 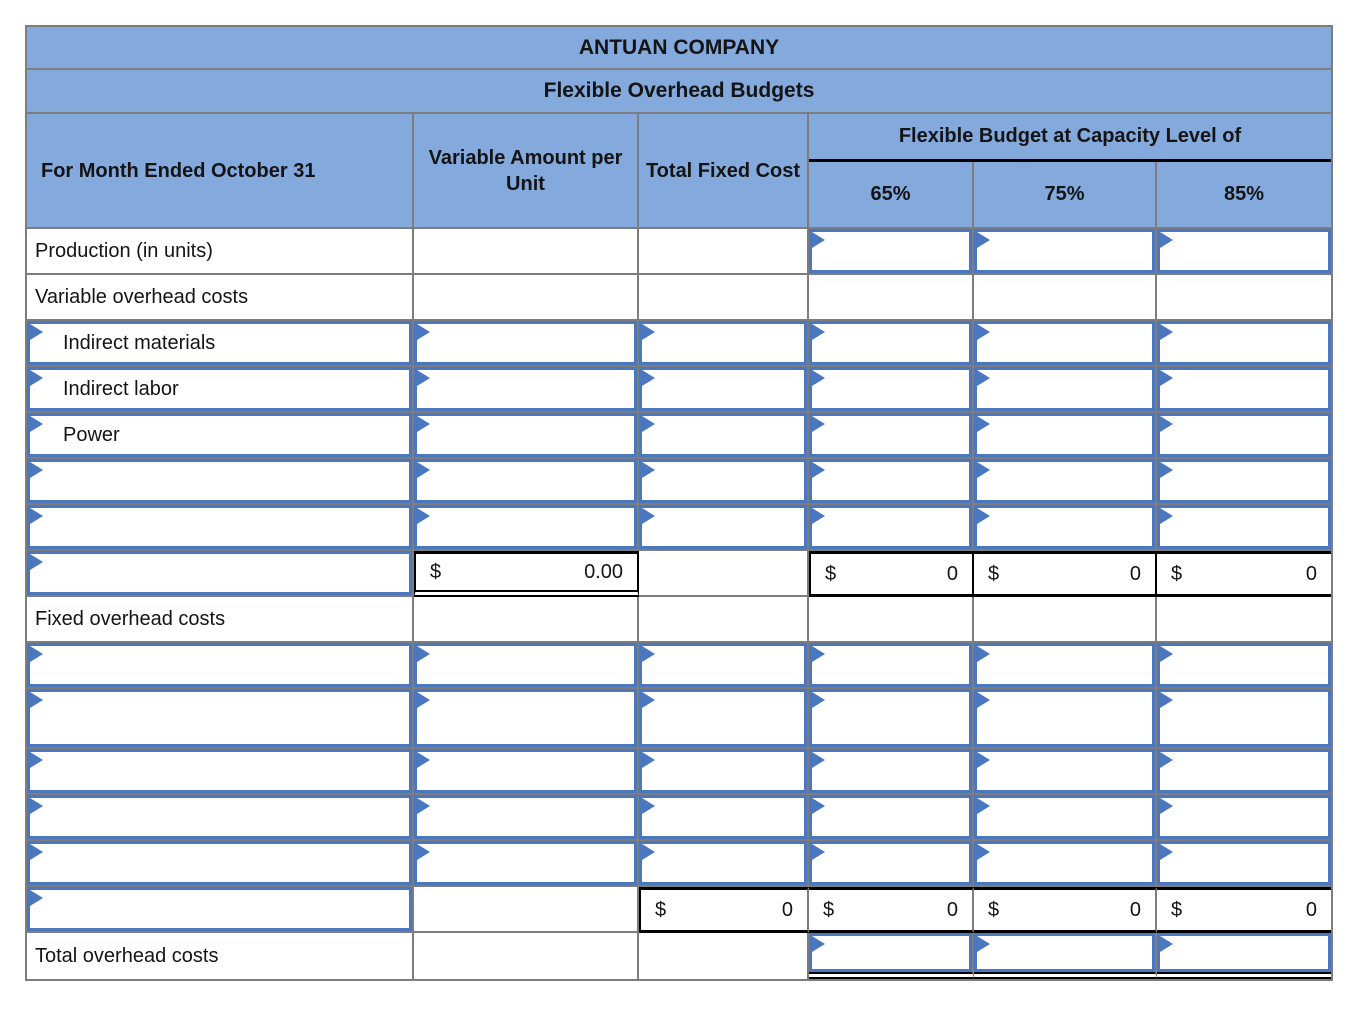 What do you see at coordinates (220, 482) in the screenshot?
I see `variable-blank1-label-input` at bounding box center [220, 482].